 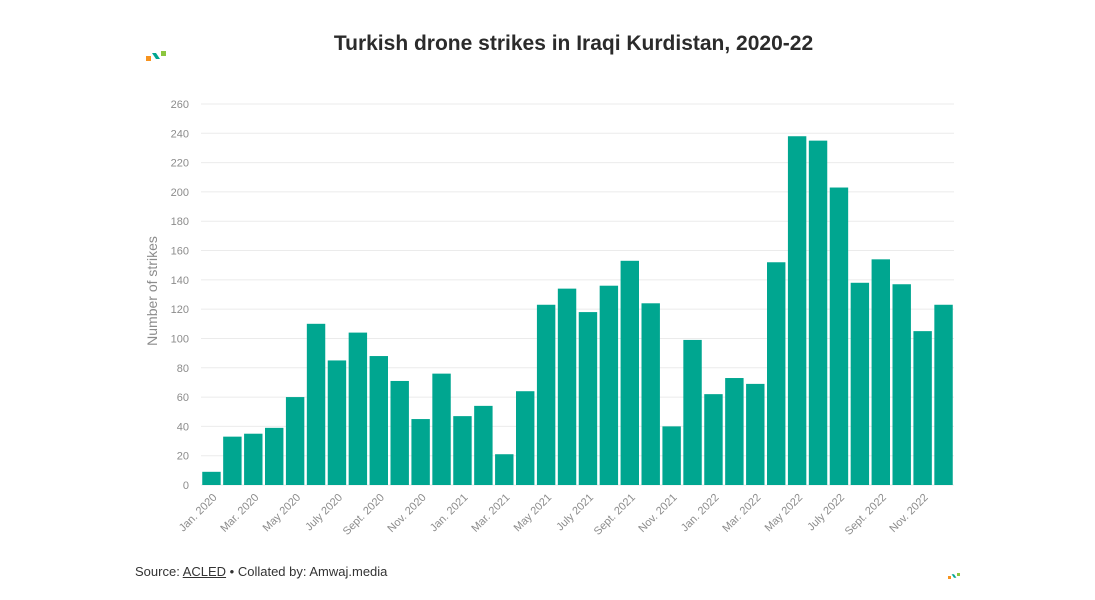 I want to click on source-note: Source: ACLED • Collated by: Amwaj.media, so click(x=261, y=571).